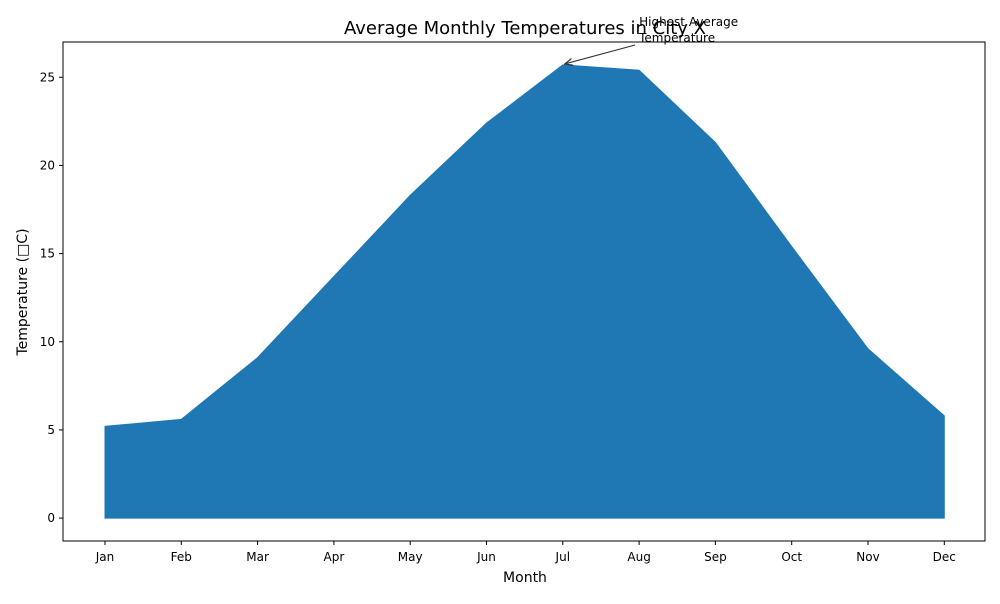  What do you see at coordinates (676, 38) in the screenshot?
I see `annotation-text: Temperature` at bounding box center [676, 38].